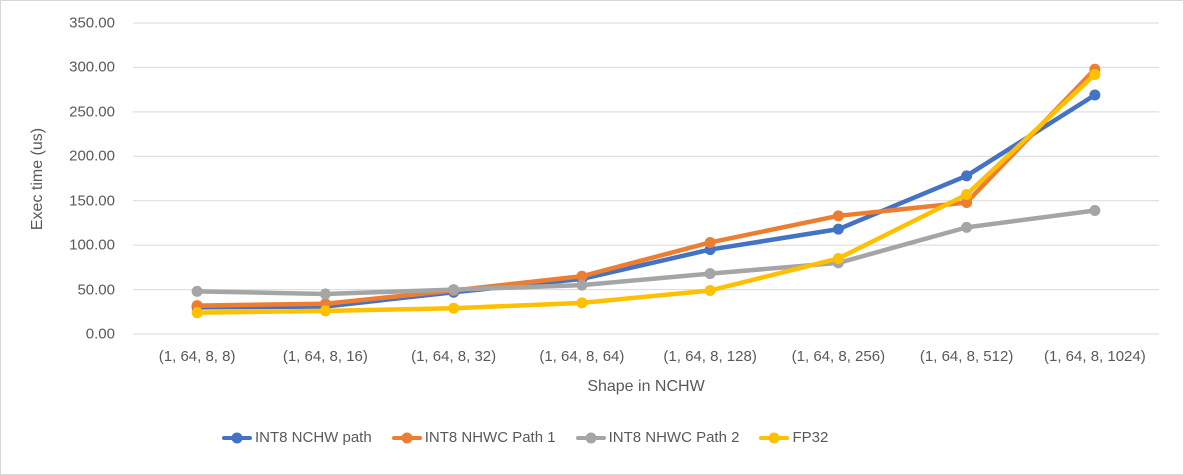  What do you see at coordinates (313, 437) in the screenshot?
I see `legend-label: INT8 NCHW path` at bounding box center [313, 437].